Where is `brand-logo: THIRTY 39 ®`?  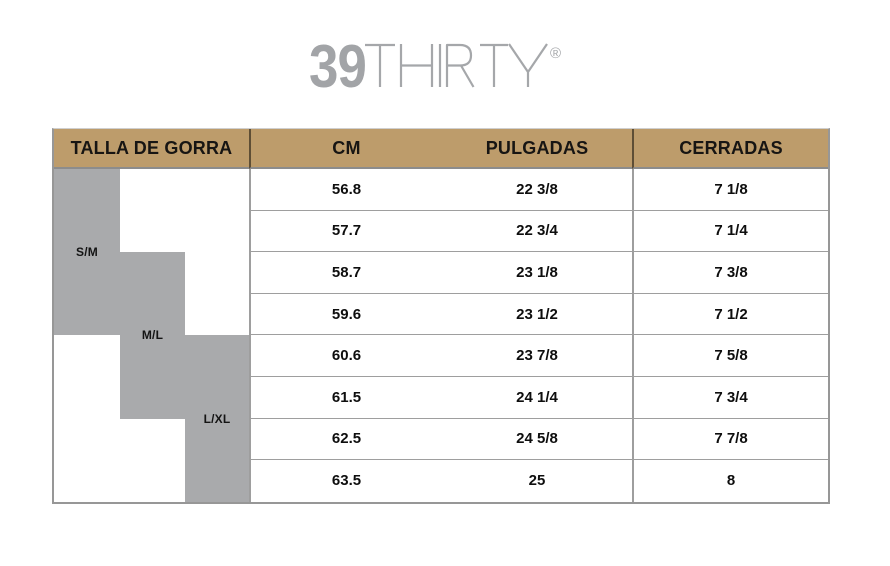
brand-logo: THIRTY 39 ® is located at coordinates (435, 68).